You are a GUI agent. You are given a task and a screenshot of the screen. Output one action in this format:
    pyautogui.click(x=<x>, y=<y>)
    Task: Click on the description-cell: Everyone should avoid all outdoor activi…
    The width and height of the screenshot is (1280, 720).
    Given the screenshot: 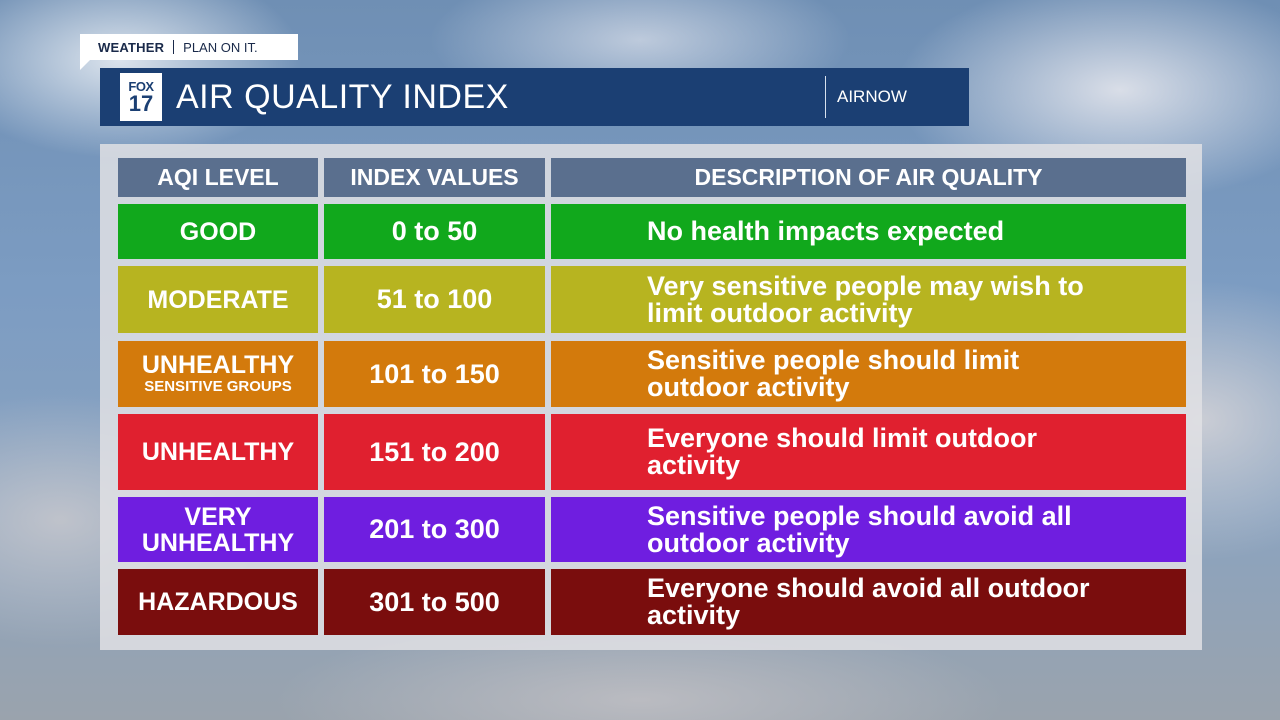 What is the action you would take?
    pyautogui.click(x=868, y=602)
    